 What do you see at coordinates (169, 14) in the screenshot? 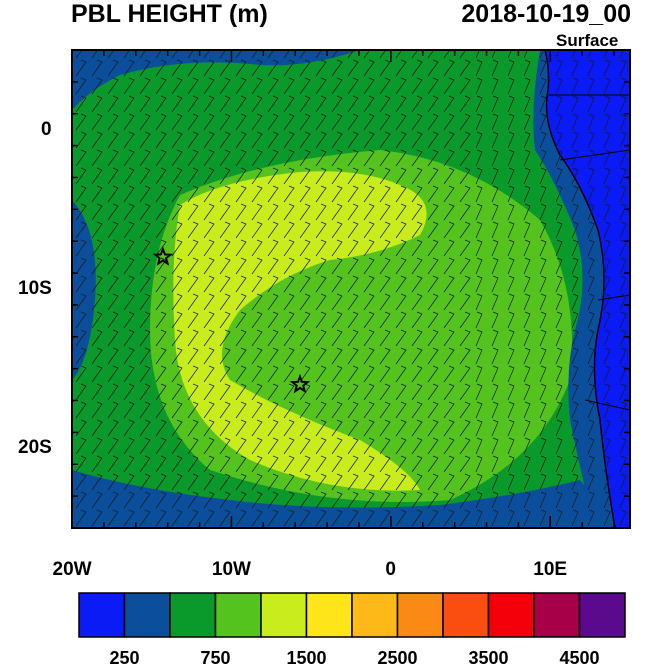
I see `map-title: PBL HEIGHT (m)` at bounding box center [169, 14].